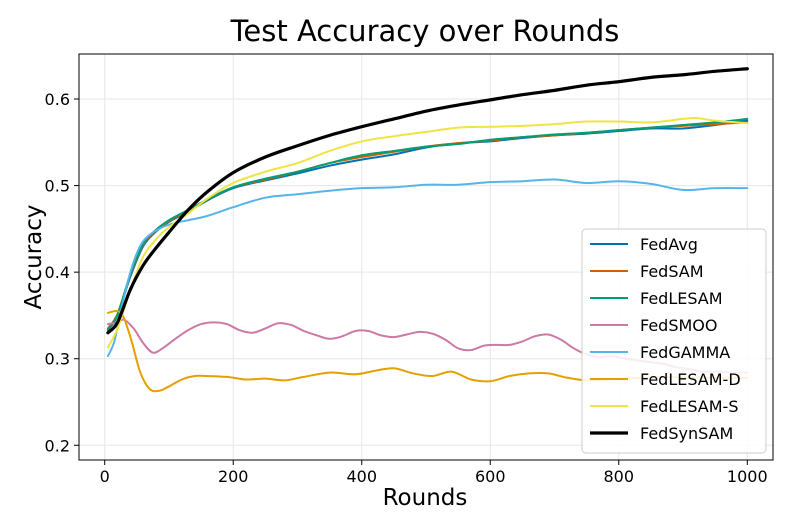  I want to click on legend-label-fedgamma: FedGAMMA, so click(685, 352).